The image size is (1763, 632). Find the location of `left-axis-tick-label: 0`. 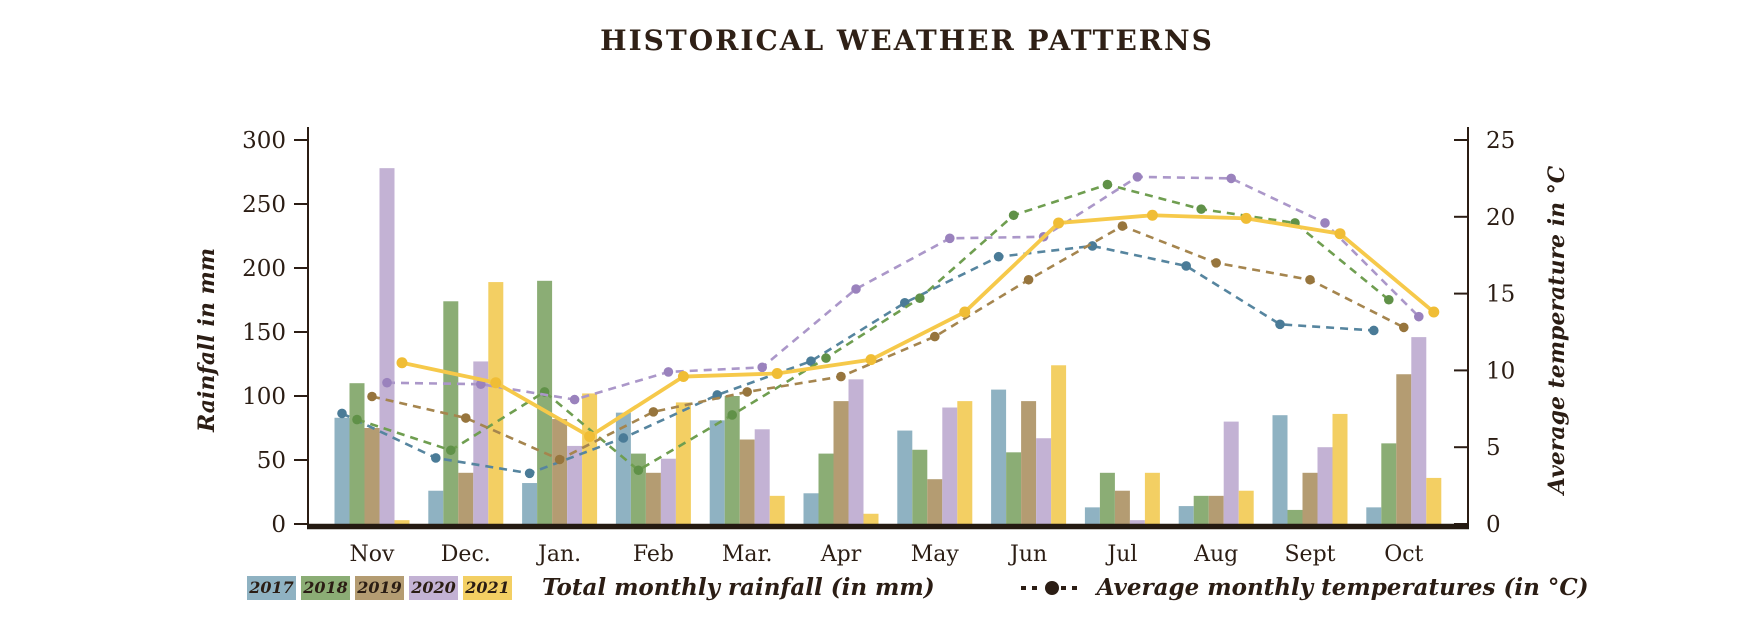

left-axis-tick-label: 0 is located at coordinates (278, 525).